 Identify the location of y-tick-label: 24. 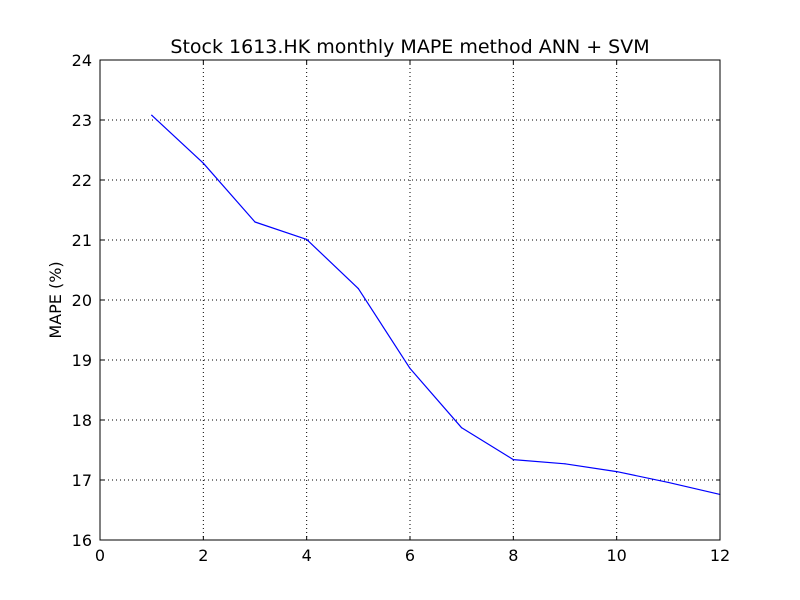
(82, 60).